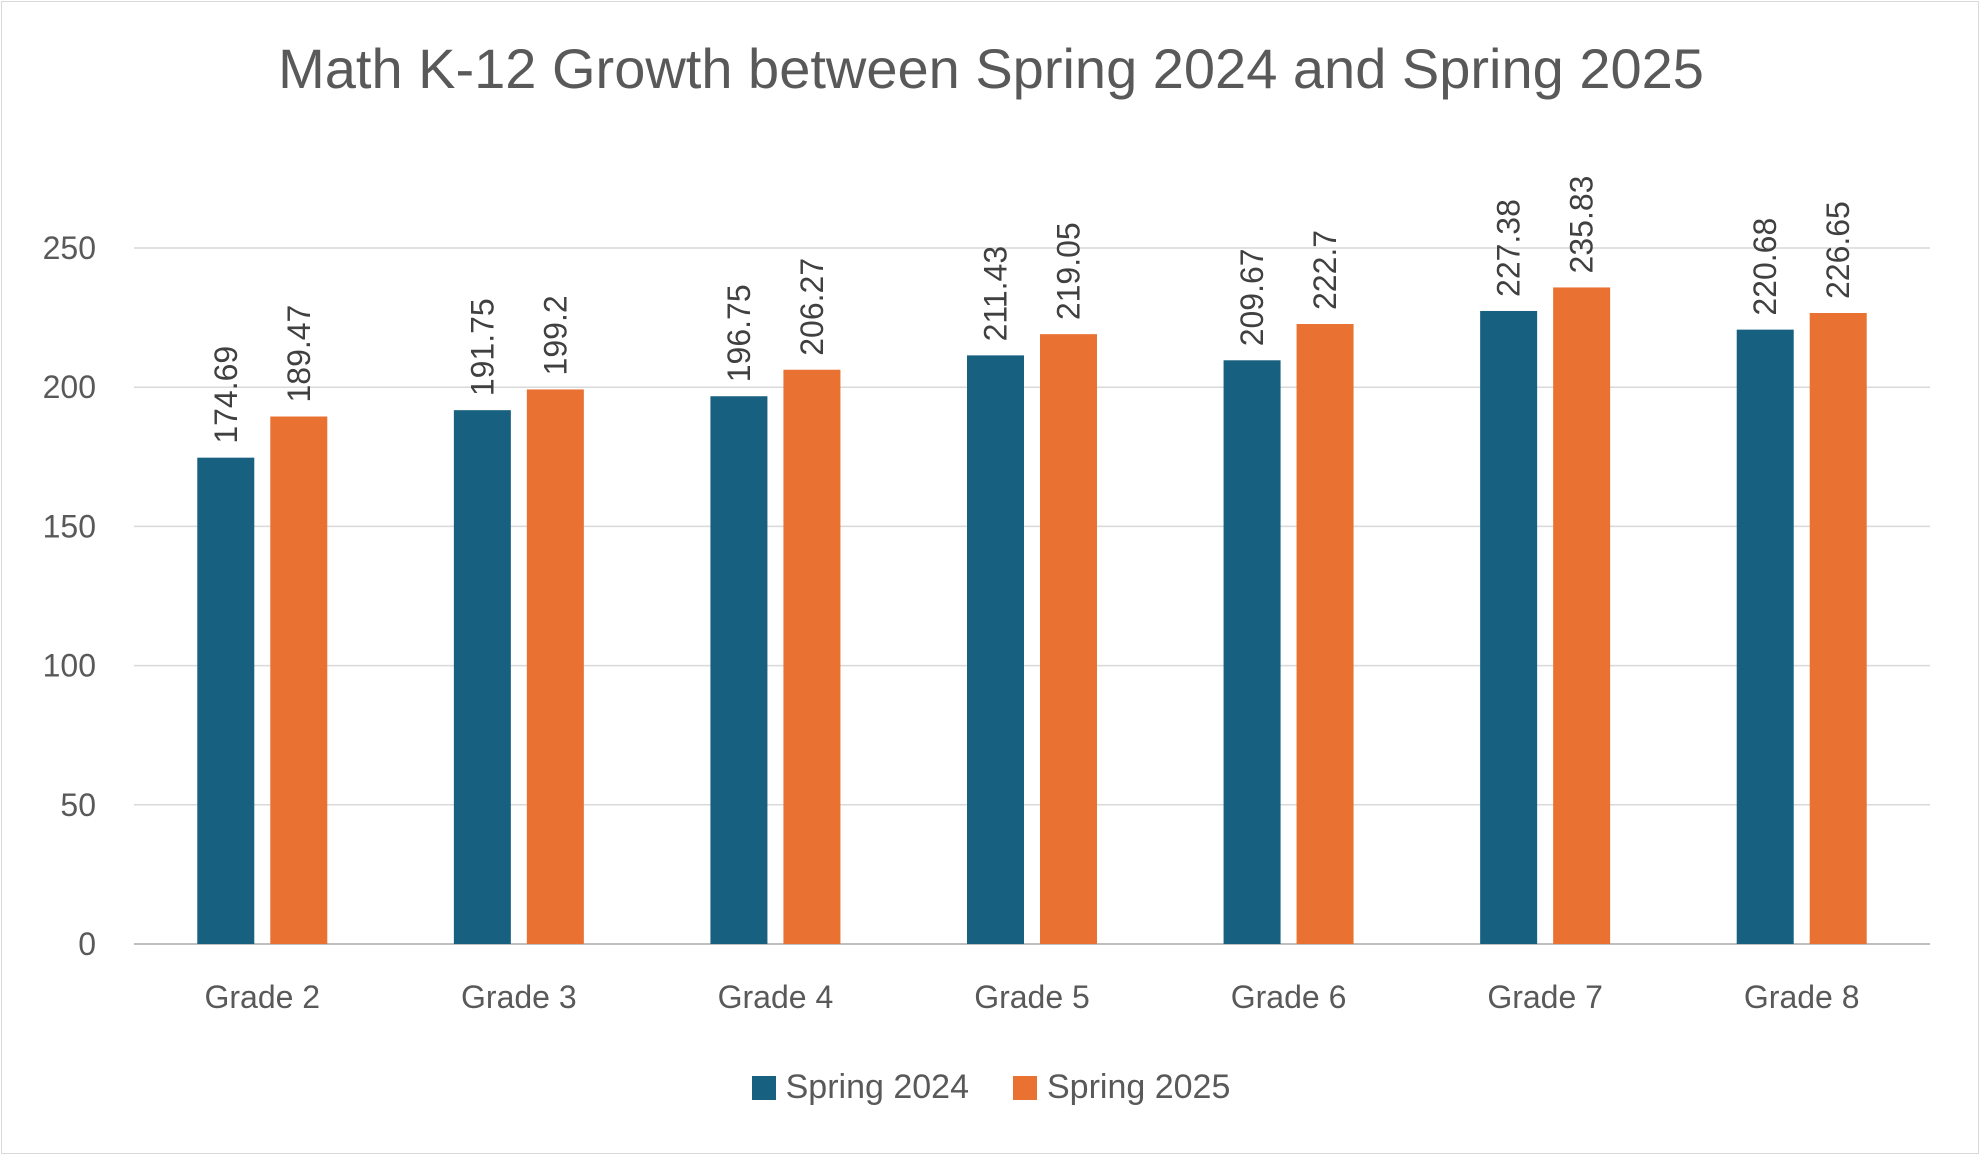  I want to click on x-tick-label: Grade 2, so click(262, 997).